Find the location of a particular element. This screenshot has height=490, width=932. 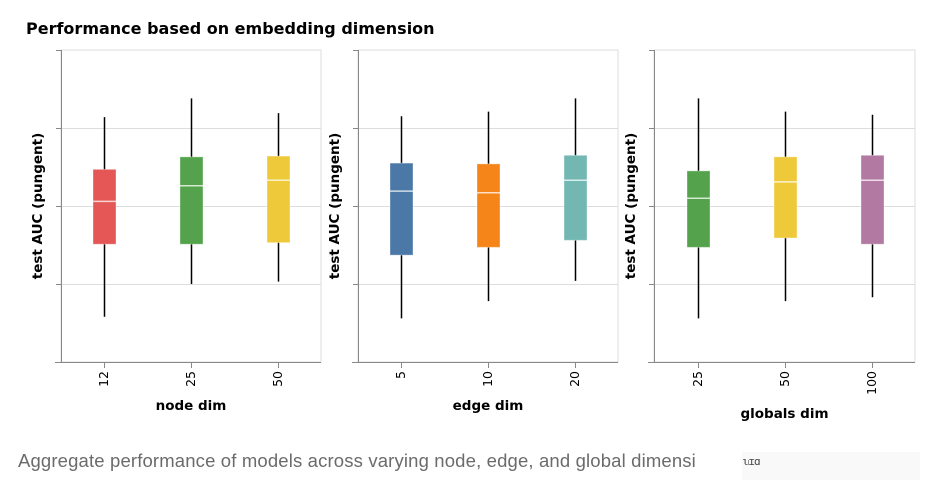

box-5: 5 is located at coordinates (401, 247).